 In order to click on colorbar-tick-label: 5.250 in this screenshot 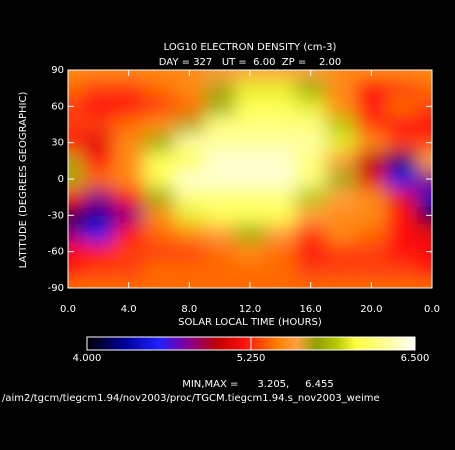, I will do `click(251, 358)`.